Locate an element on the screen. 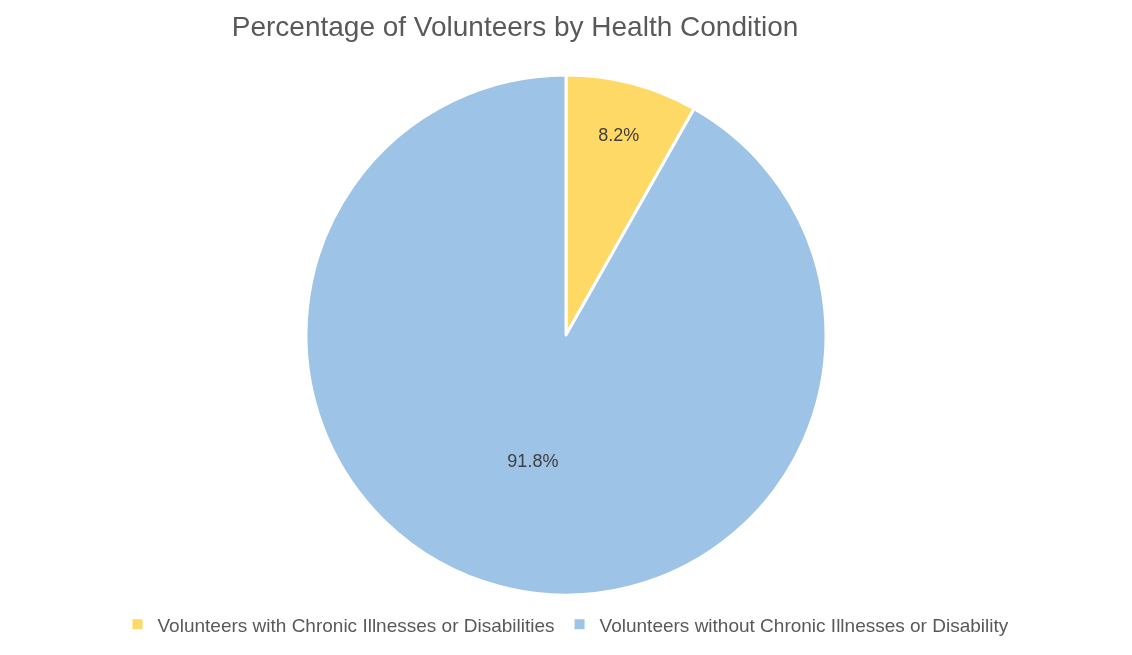 Image resolution: width=1132 pixels, height=655 pixels. legend-label: Volunteers with Chronic Illnesses or Disabilities is located at coordinates (356, 625).